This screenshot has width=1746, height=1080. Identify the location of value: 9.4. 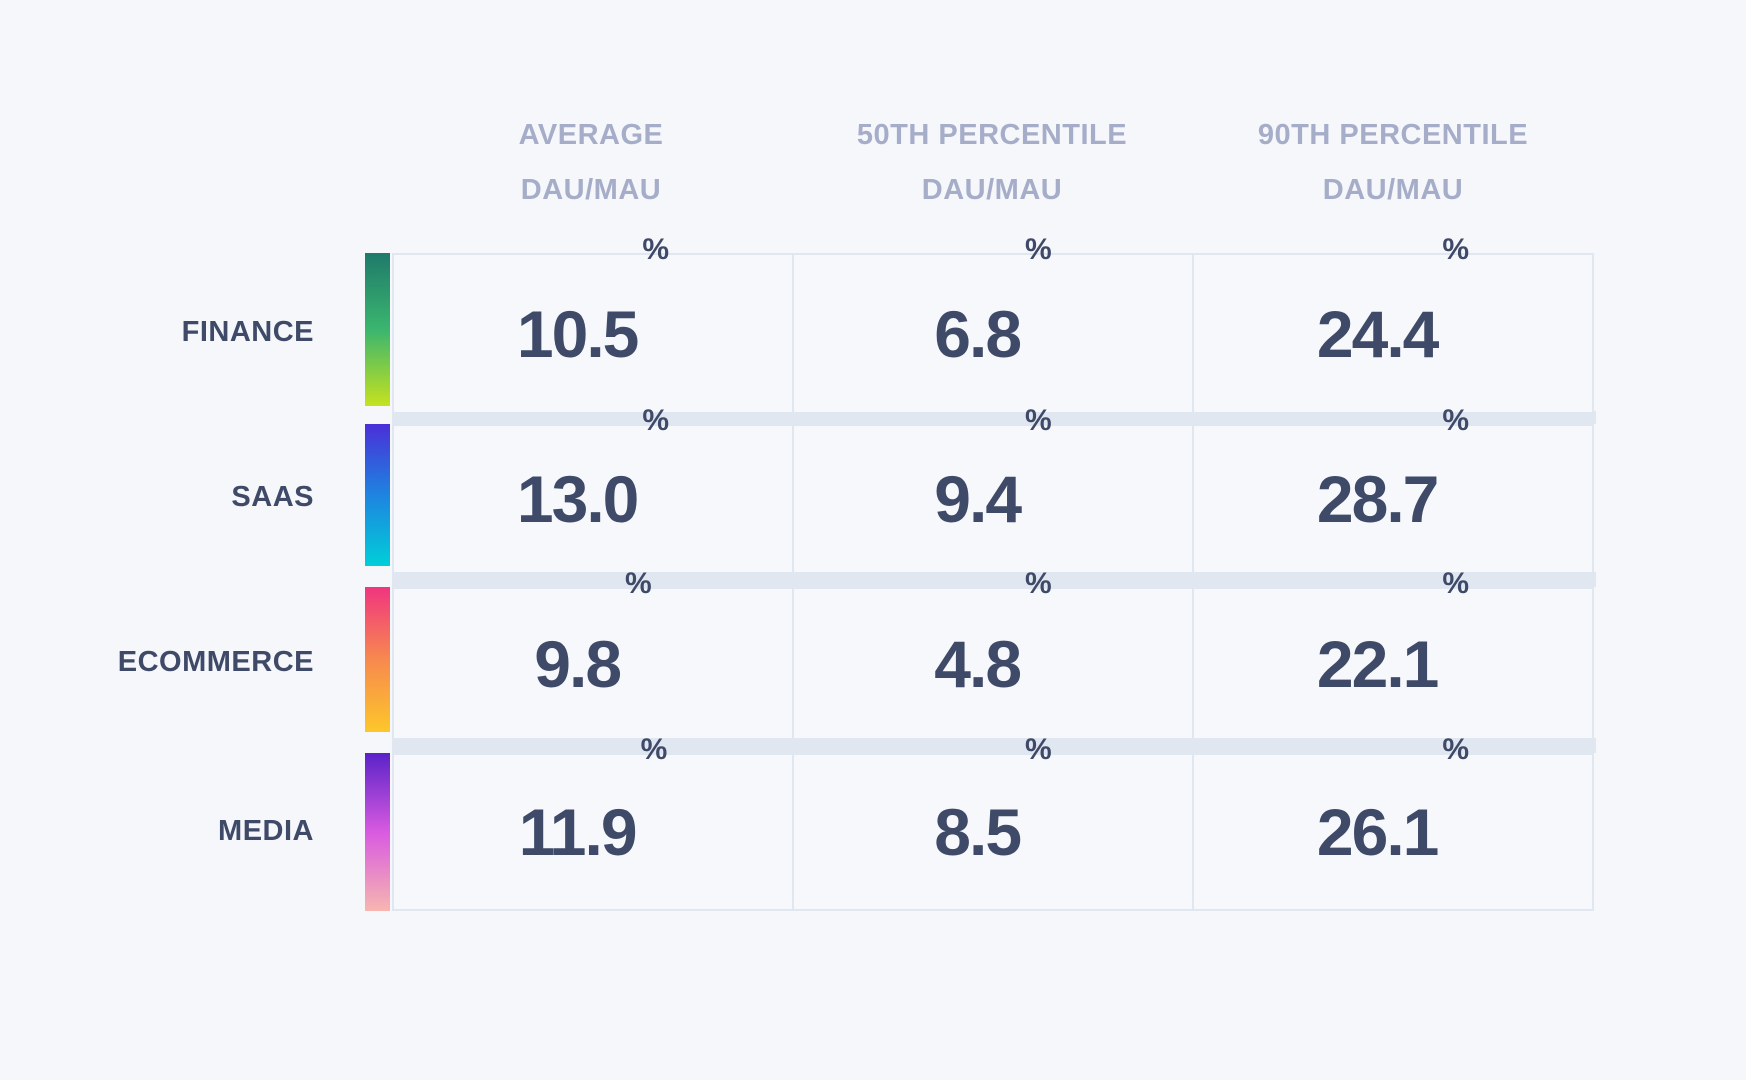
(978, 499).